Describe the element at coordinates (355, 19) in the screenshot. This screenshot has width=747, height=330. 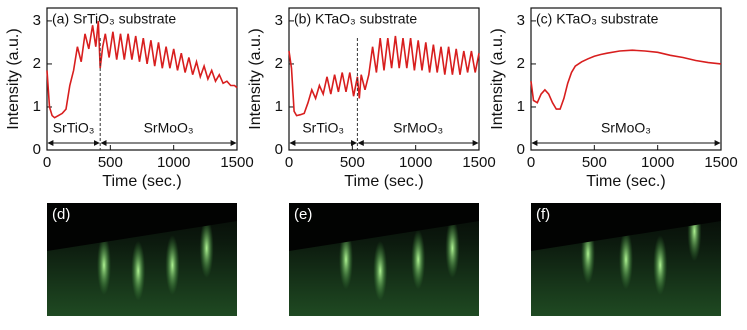
I see `chart-title: (b) KTaO₃ substrate` at that location.